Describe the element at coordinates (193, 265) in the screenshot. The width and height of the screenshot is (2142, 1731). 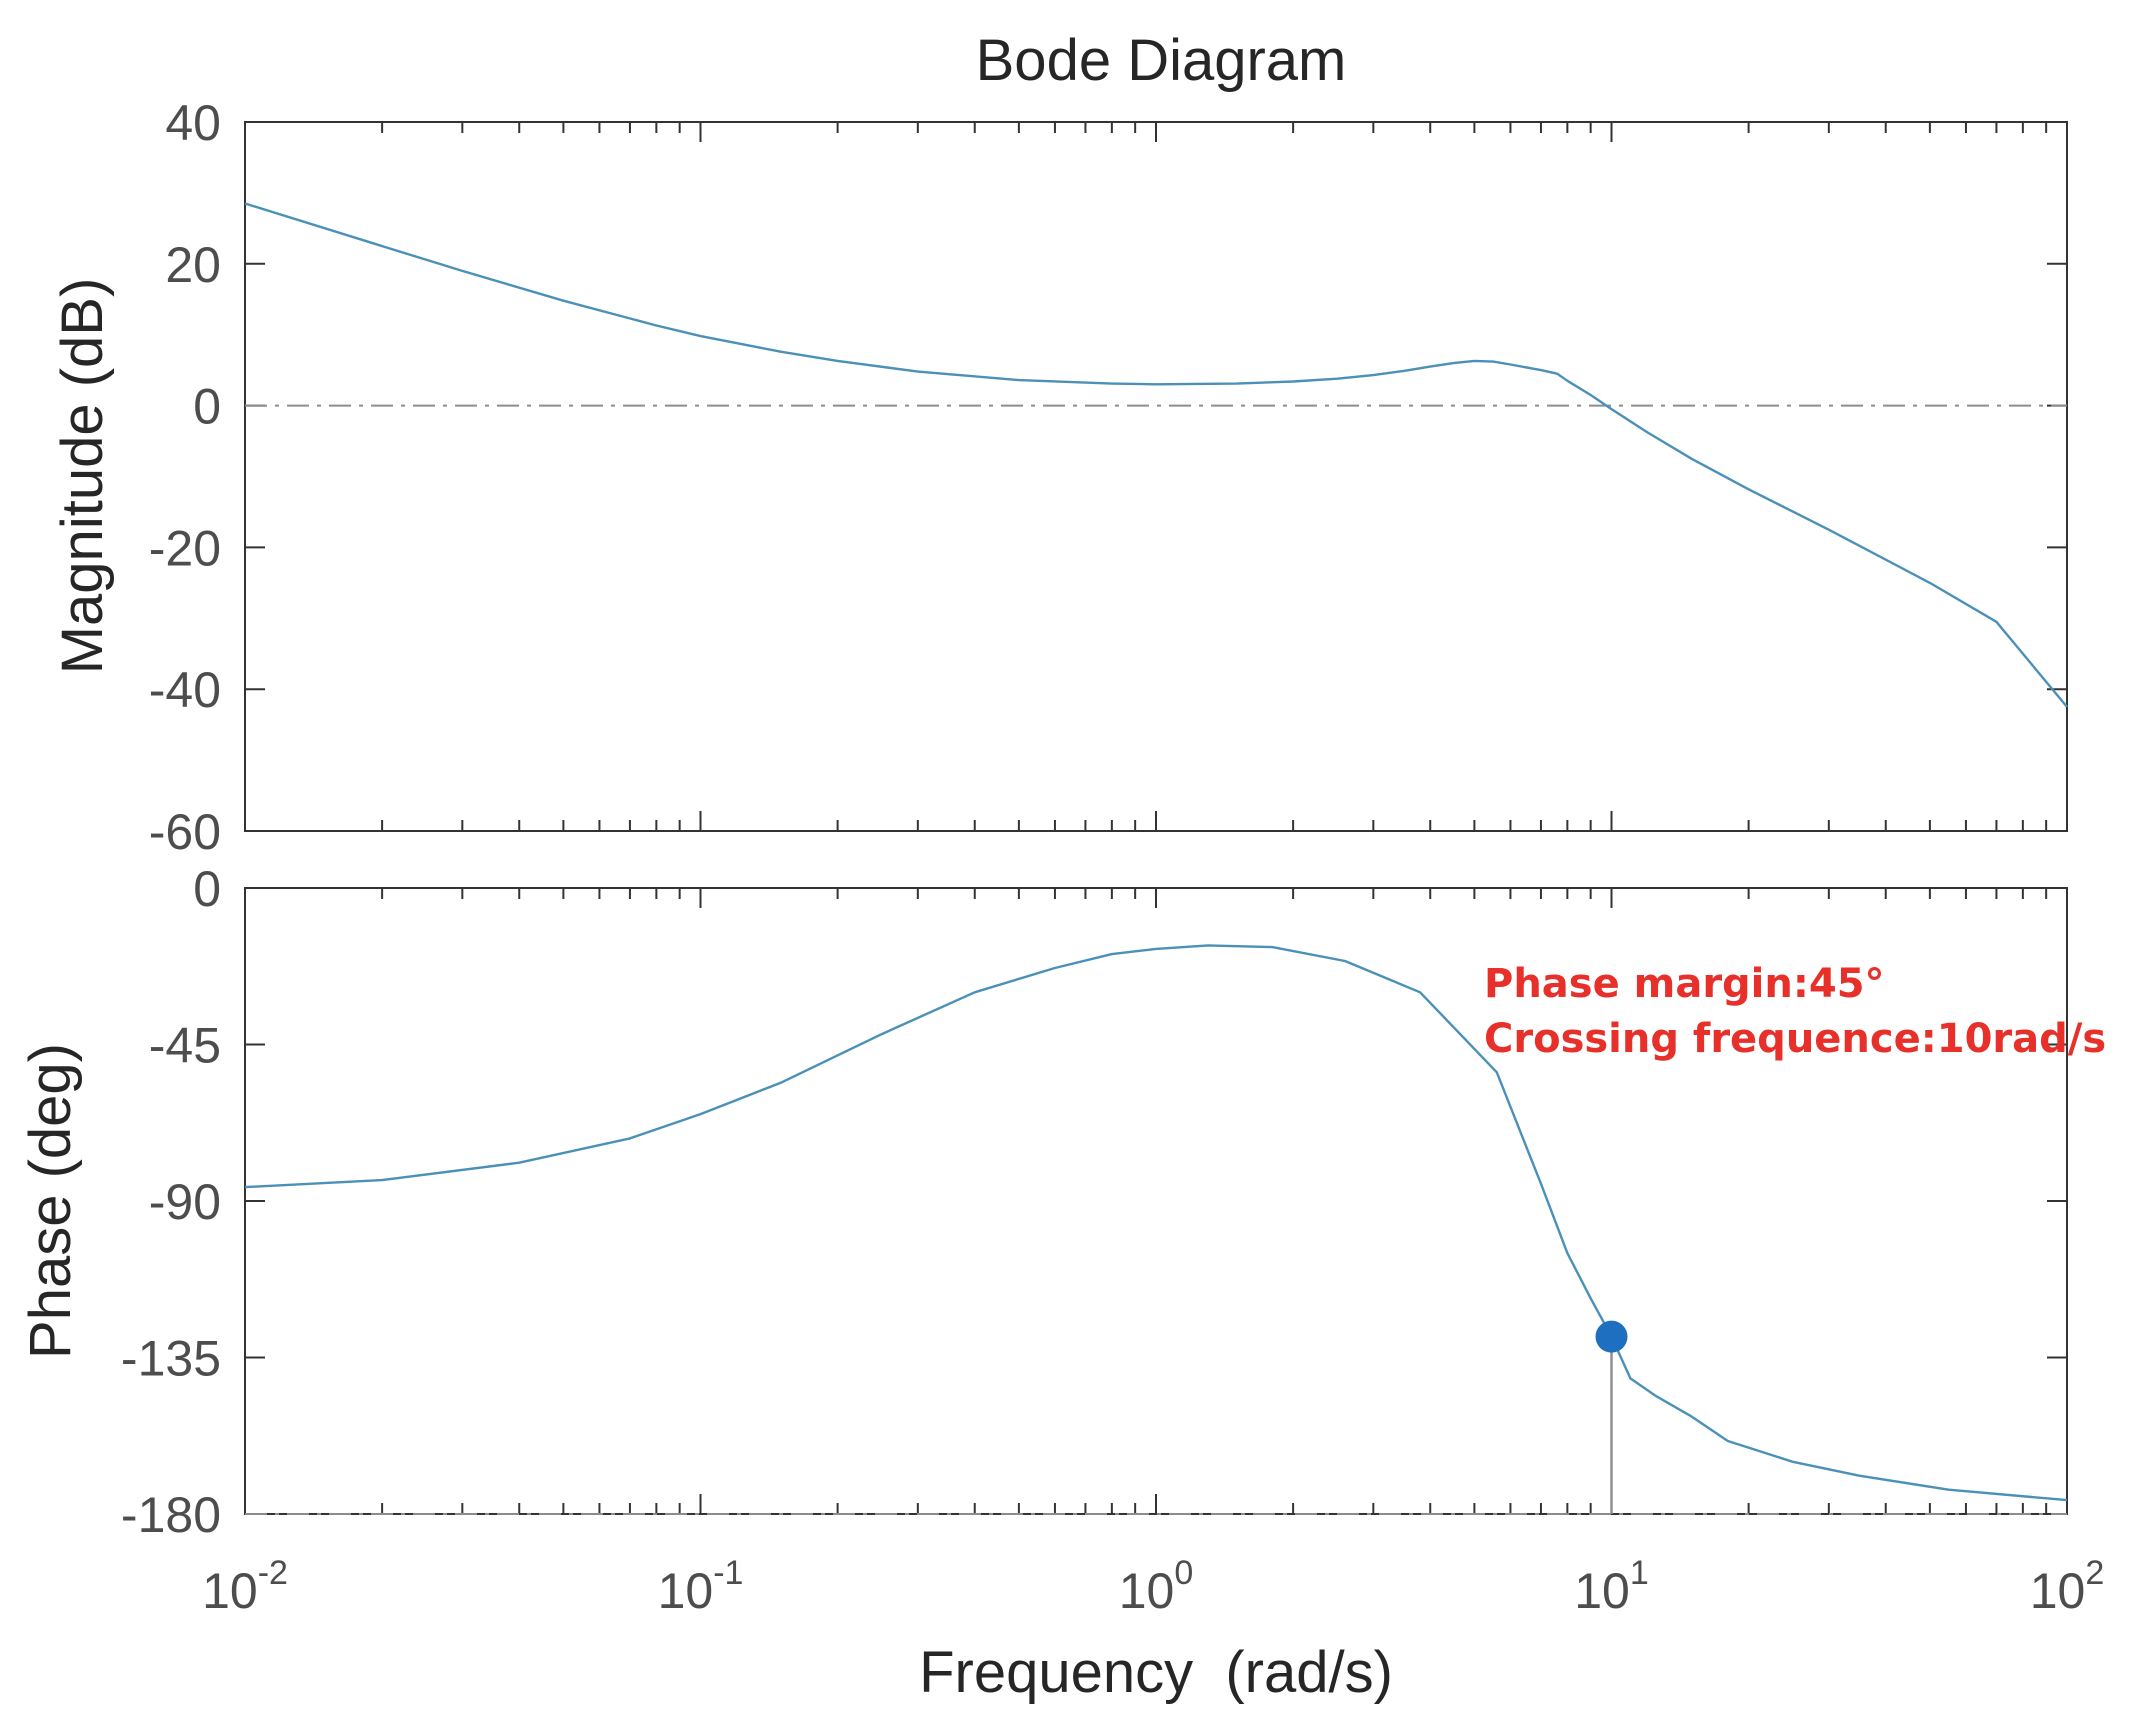
I see `y-tick-label: 20` at that location.